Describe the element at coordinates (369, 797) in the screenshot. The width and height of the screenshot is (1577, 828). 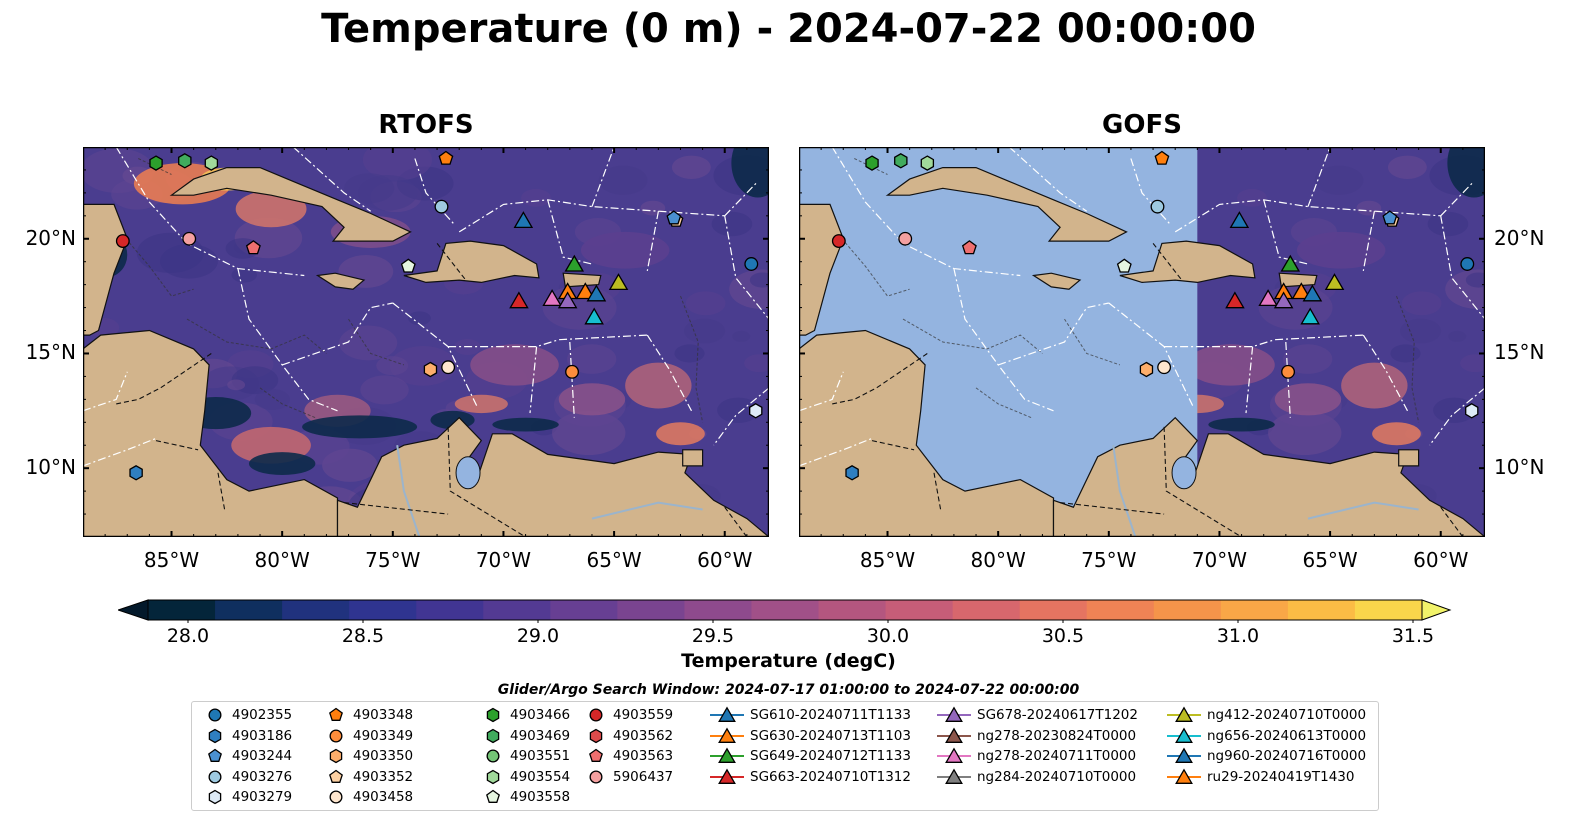
I see `legend-item: 4903458` at that location.